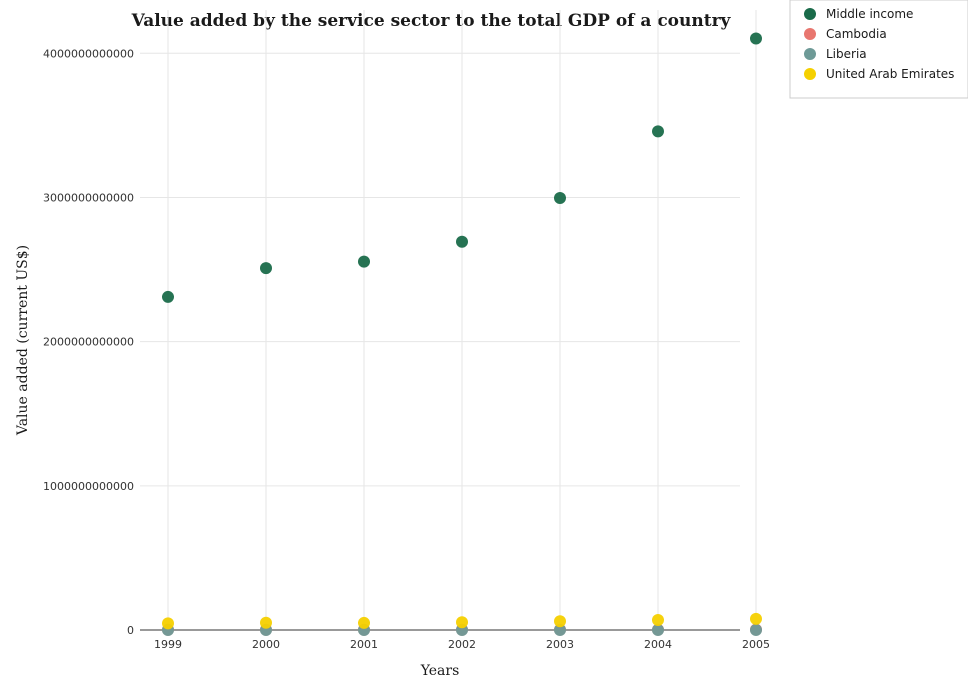 This screenshot has height=700, width=968. What do you see at coordinates (168, 644) in the screenshot?
I see `x-tick-label: 1999` at bounding box center [168, 644].